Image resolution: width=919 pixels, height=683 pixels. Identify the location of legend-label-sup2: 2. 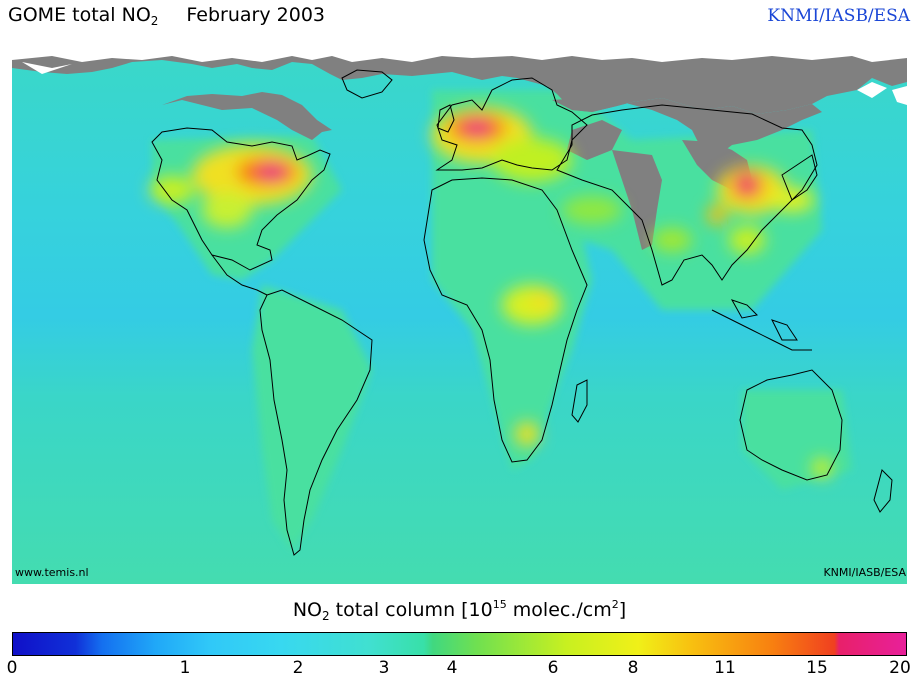
(615, 604).